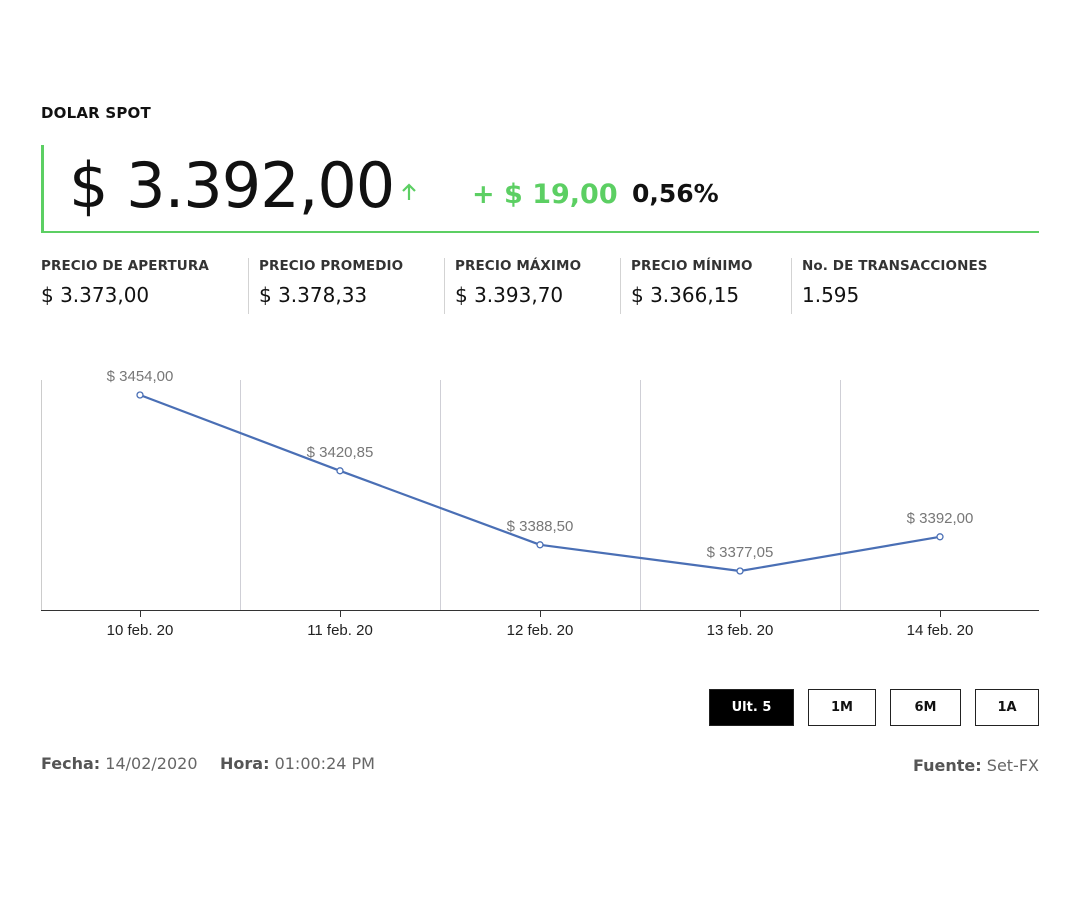 Image resolution: width=1080 pixels, height=900 pixels. What do you see at coordinates (751, 707) in the screenshot?
I see `range-button-last-5: Ult. 5` at bounding box center [751, 707].